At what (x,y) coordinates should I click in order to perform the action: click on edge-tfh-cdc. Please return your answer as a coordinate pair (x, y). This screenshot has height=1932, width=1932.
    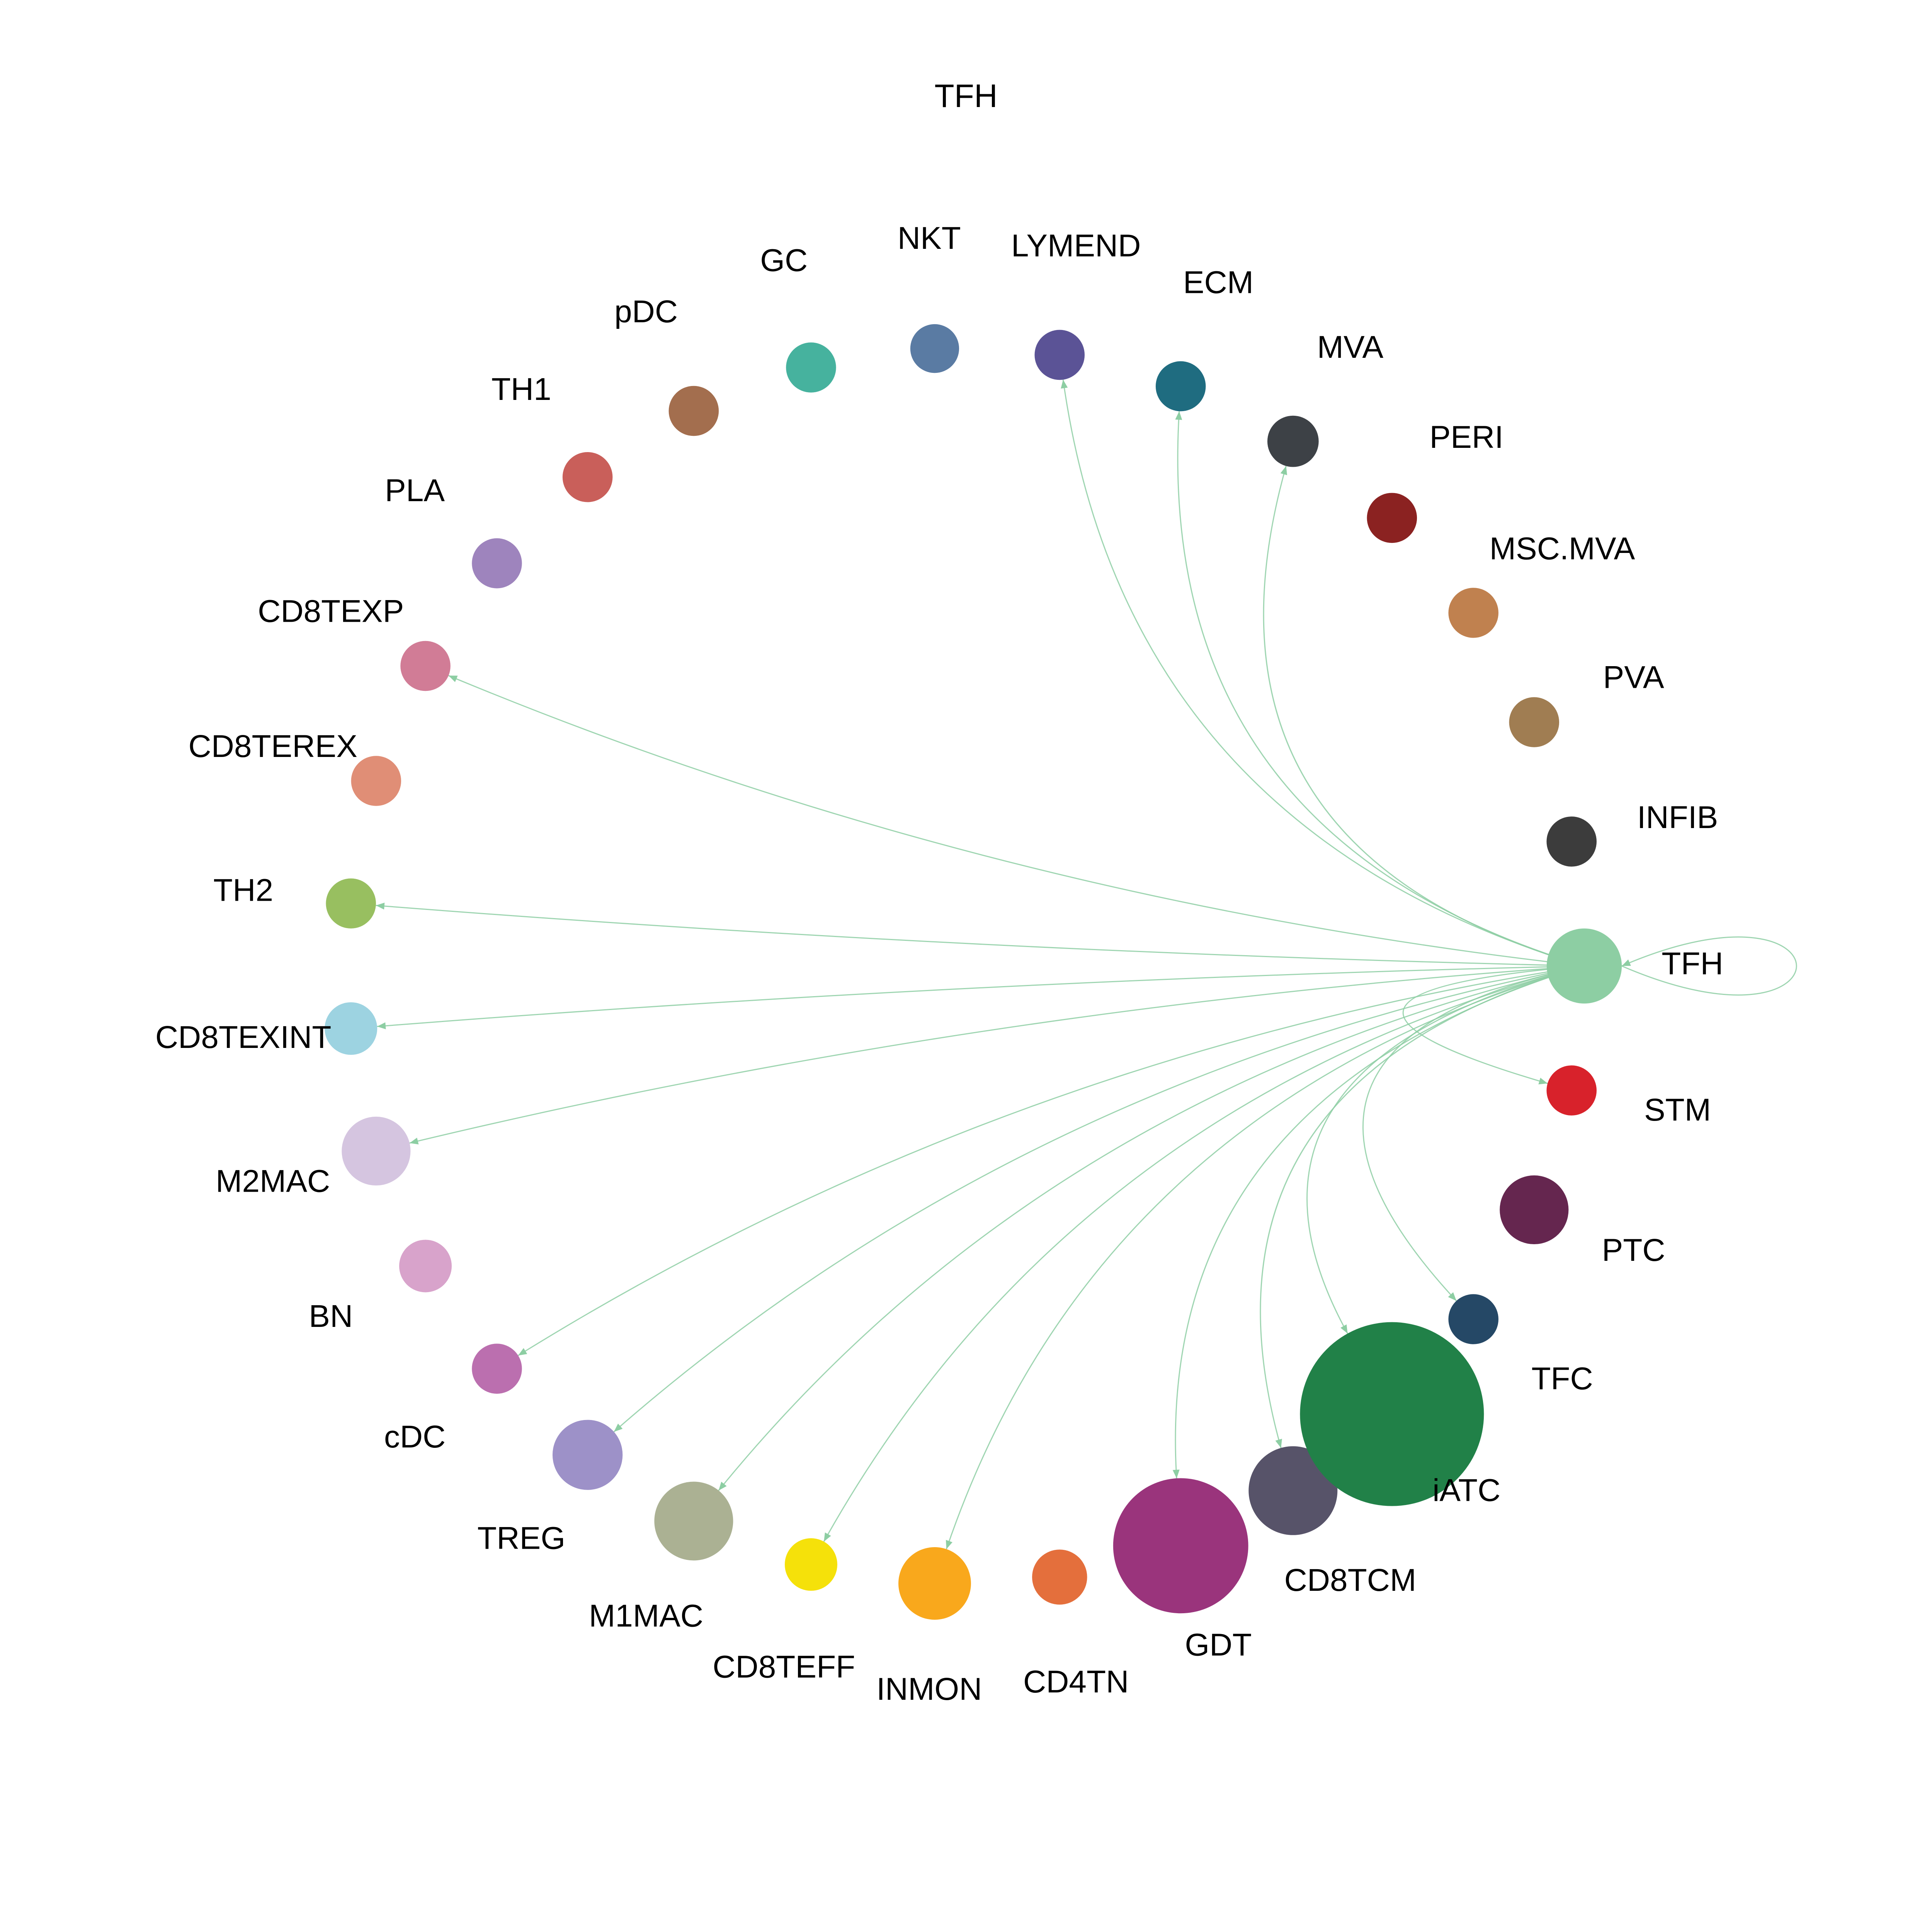
    Looking at the image, I should click on (1051, 1161).